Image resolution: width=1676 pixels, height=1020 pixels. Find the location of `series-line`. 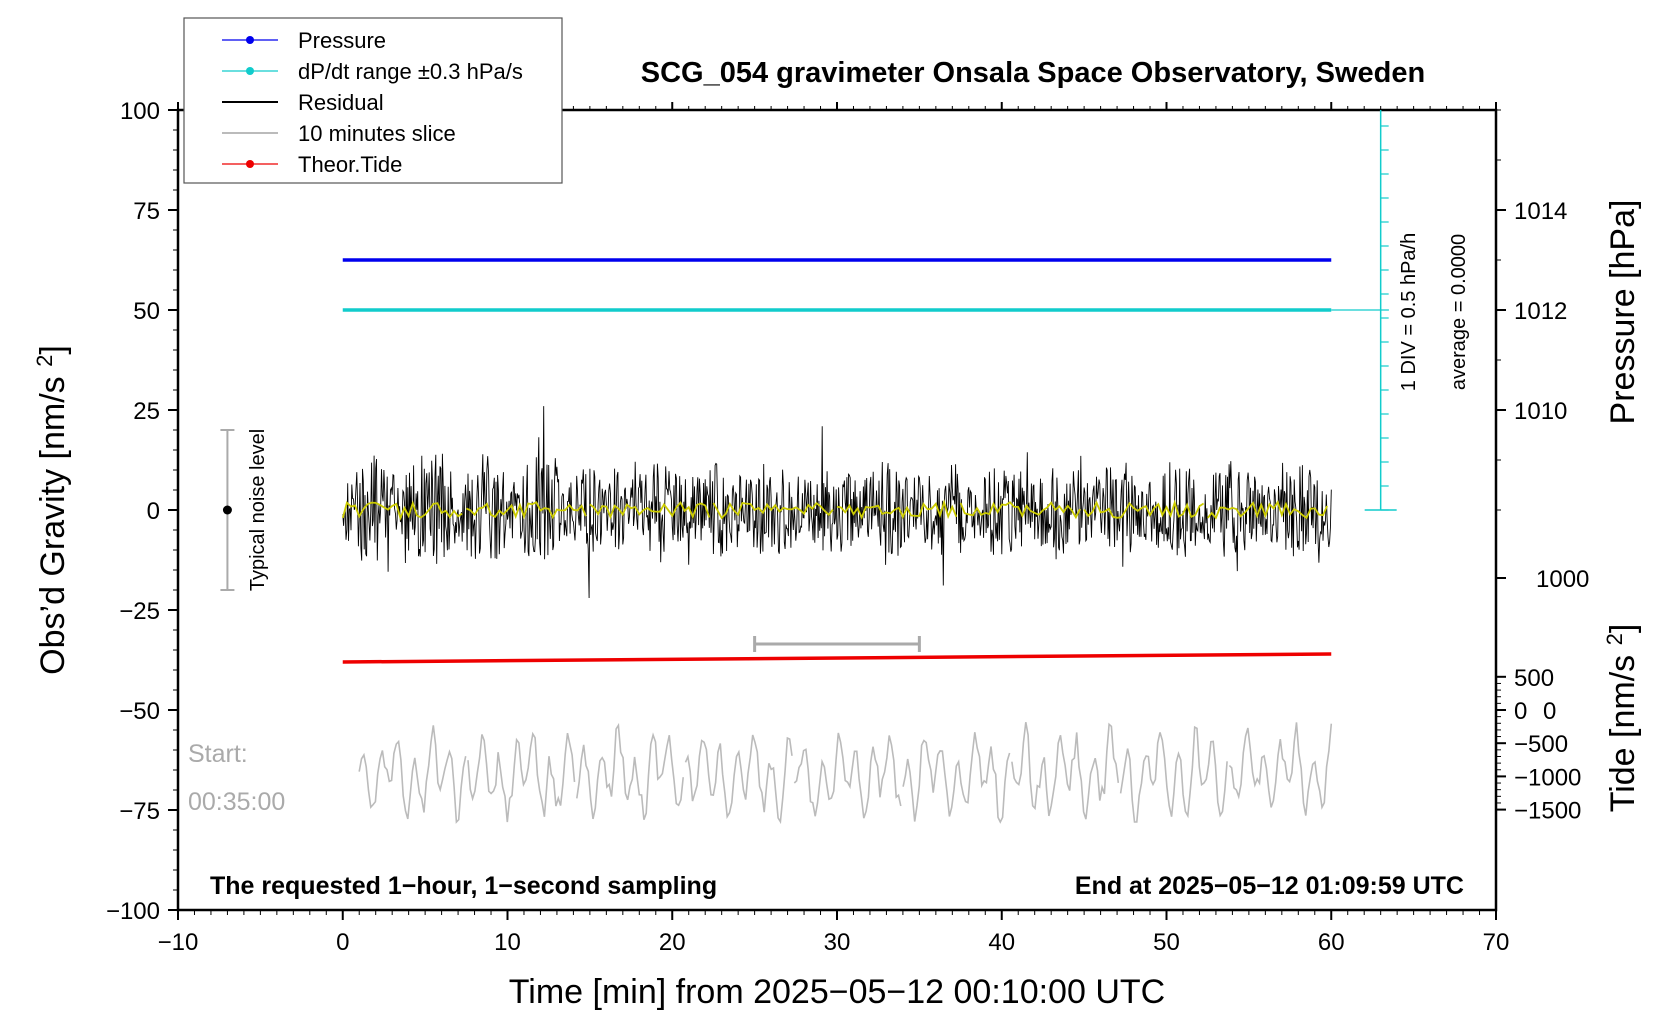

series-line is located at coordinates (837, 658).